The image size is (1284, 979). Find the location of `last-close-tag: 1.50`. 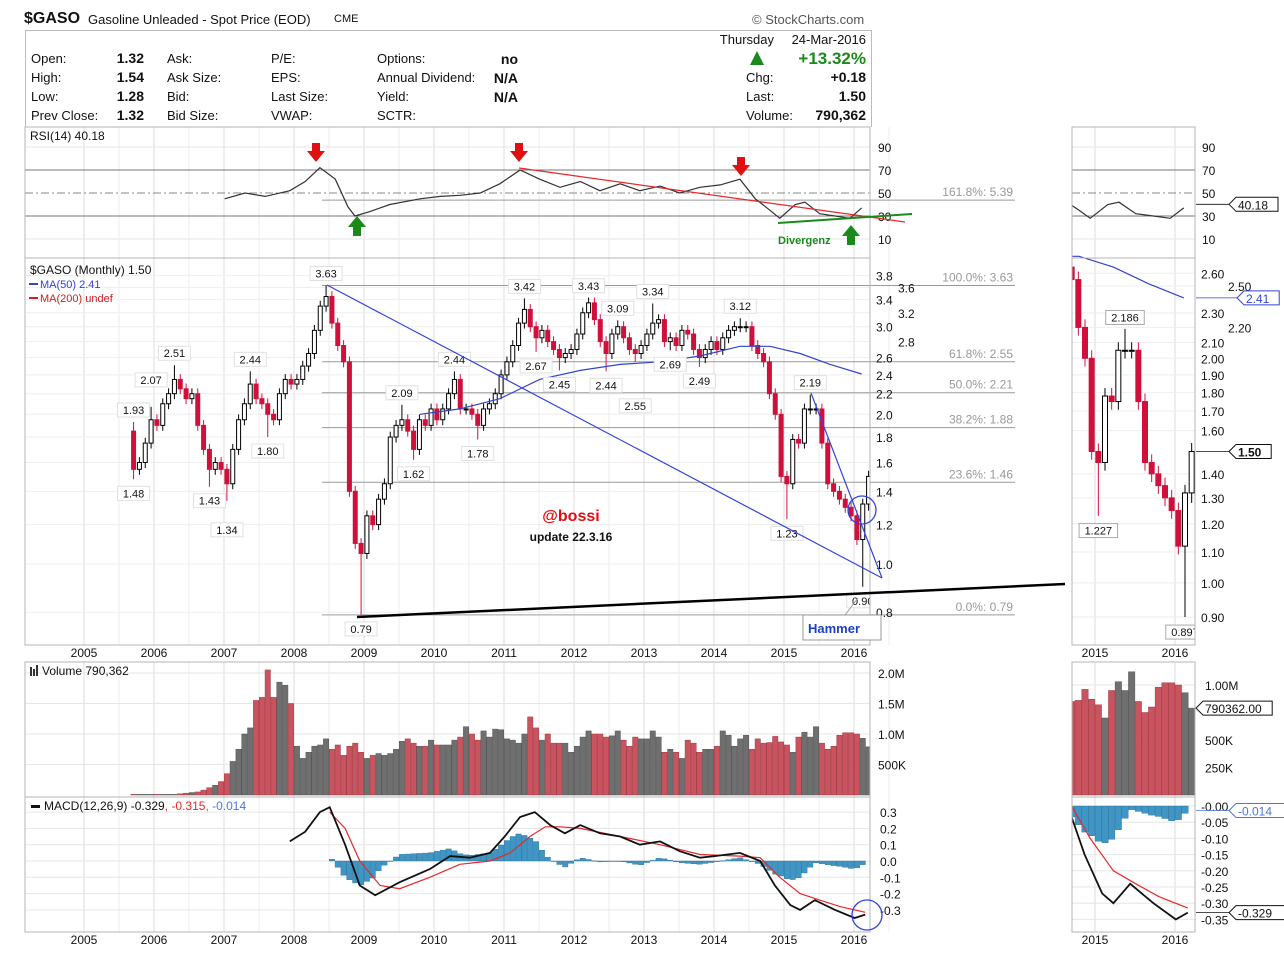

last-close-tag: 1.50 is located at coordinates (1250, 452).